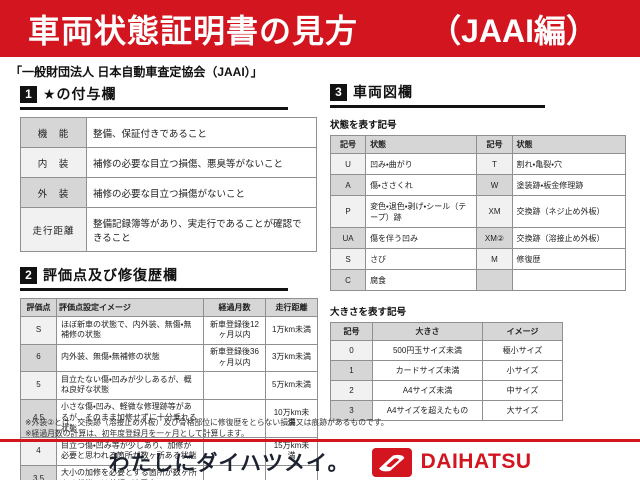 The image size is (640, 480). Describe the element at coordinates (522, 370) in the screenshot. I see `table-cell: 小サイズ` at that location.